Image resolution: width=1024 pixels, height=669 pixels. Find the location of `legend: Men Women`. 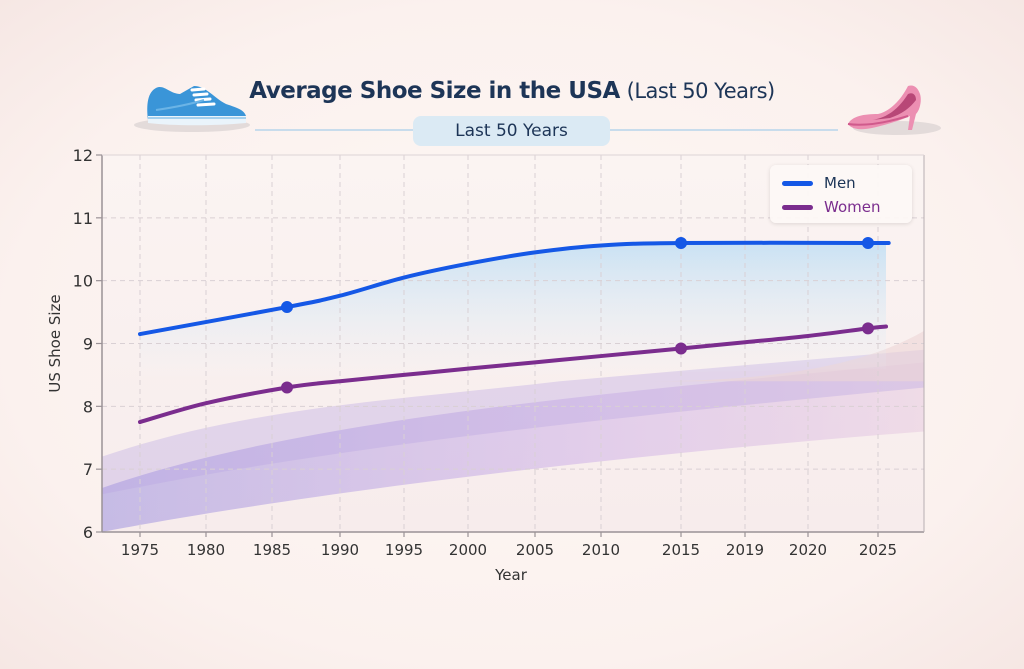

legend: Men Women is located at coordinates (841, 194).